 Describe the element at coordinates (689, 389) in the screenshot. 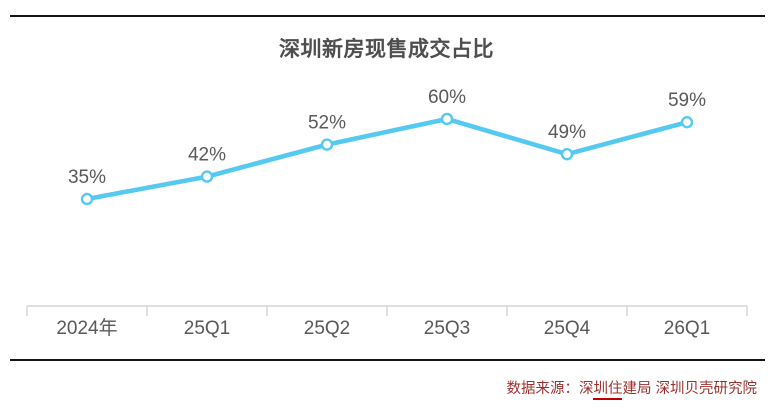

I see `source-suffix: 建局 深圳贝壳研究院` at that location.